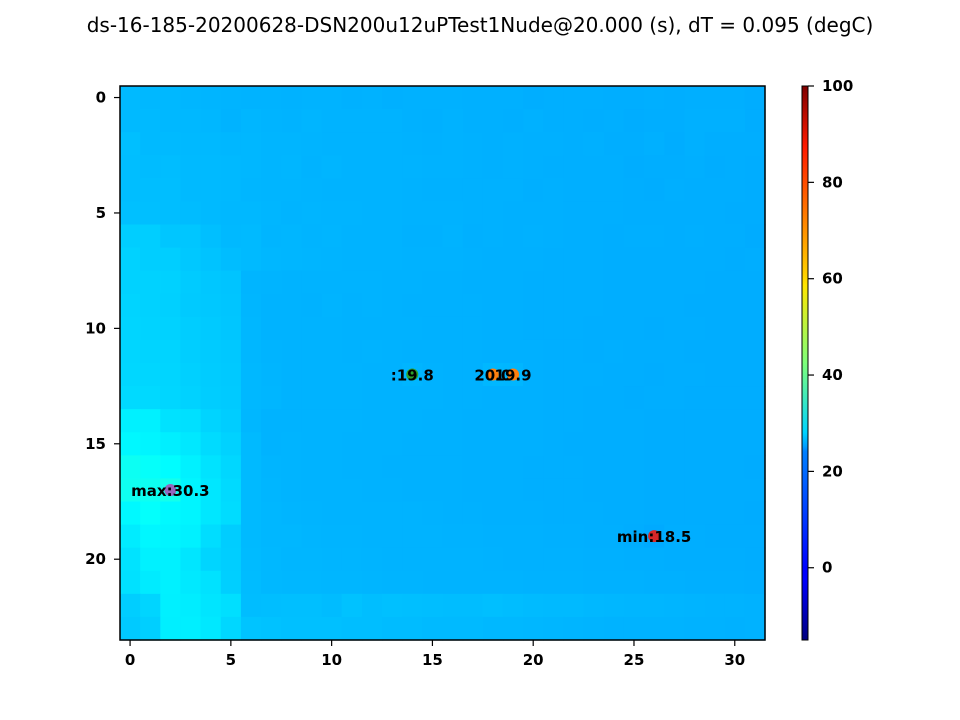  What do you see at coordinates (827, 568) in the screenshot?
I see `colorbar-tick-label: 0` at bounding box center [827, 568].